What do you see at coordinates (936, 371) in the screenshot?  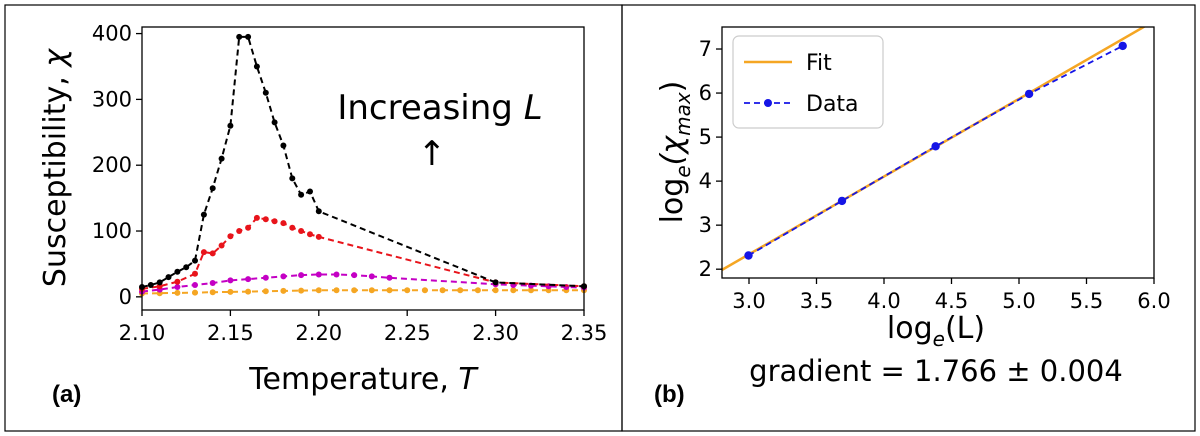 I see `gradient-annotation: gradient = 1.766 ± 0.004` at bounding box center [936, 371].